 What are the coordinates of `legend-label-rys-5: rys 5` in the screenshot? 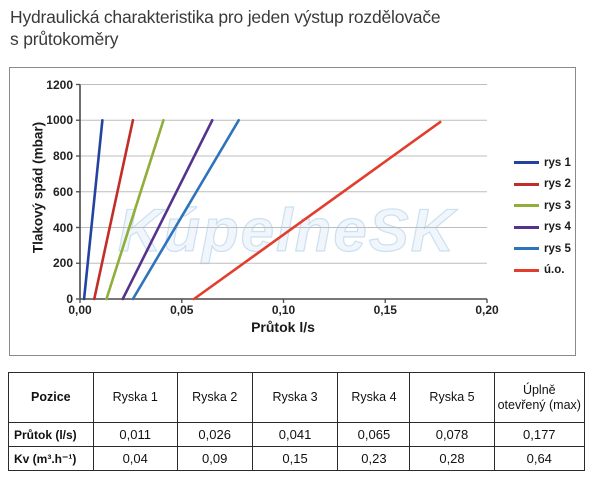 It's located at (557, 248).